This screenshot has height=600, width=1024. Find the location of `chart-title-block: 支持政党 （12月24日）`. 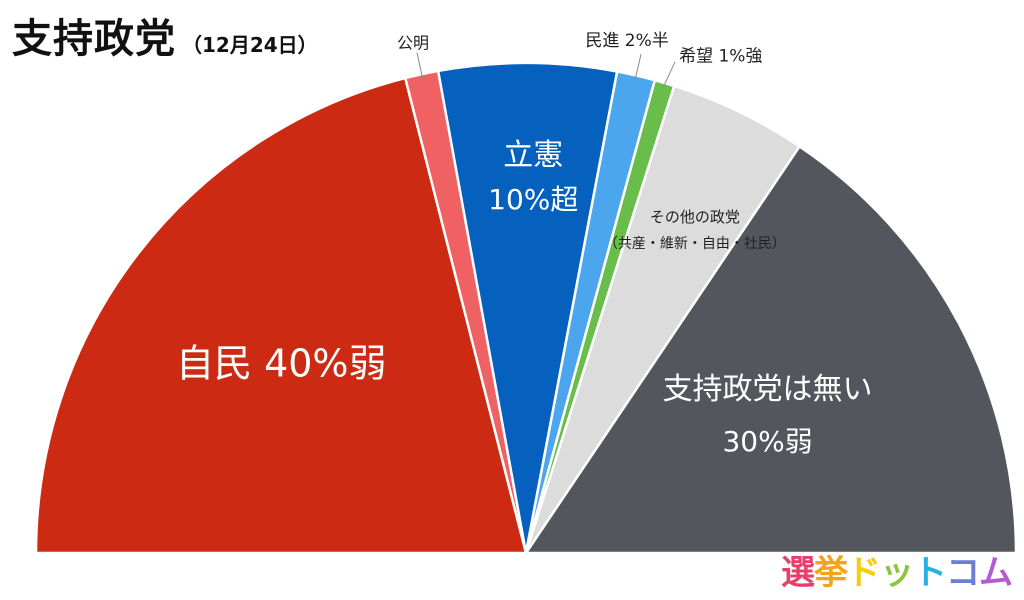

chart-title-block: 支持政党 （12月24日） is located at coordinates (165, 35).